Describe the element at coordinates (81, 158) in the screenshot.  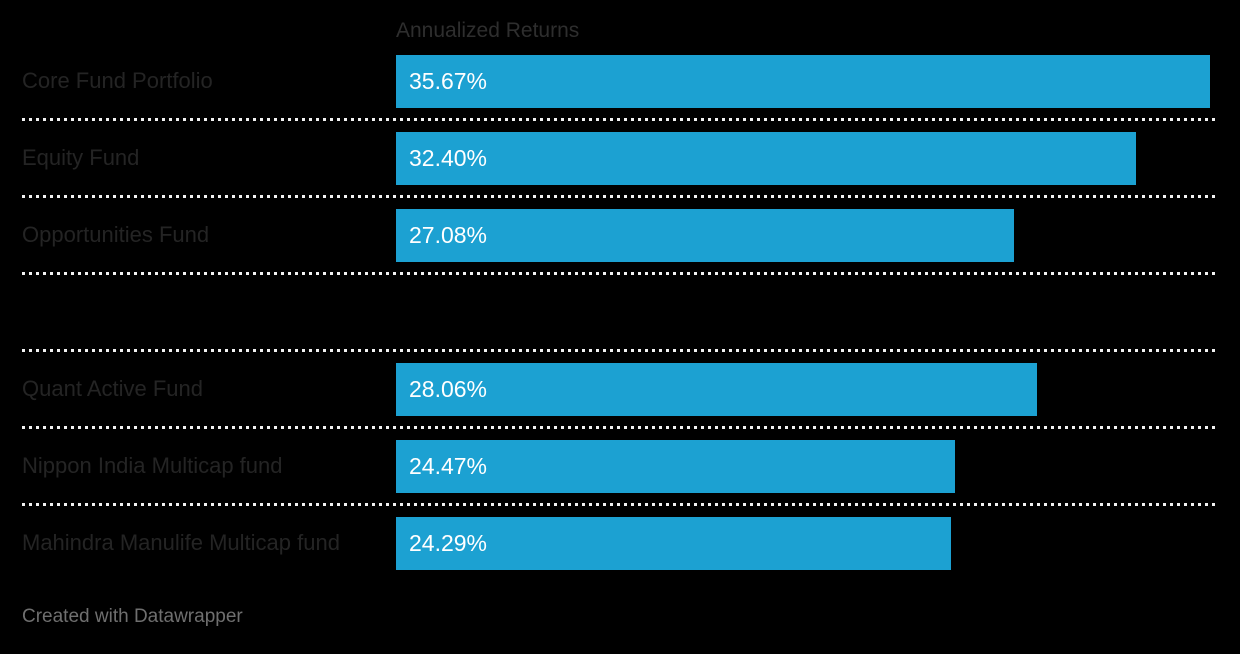
I see `row-label: Equity Fund` at that location.